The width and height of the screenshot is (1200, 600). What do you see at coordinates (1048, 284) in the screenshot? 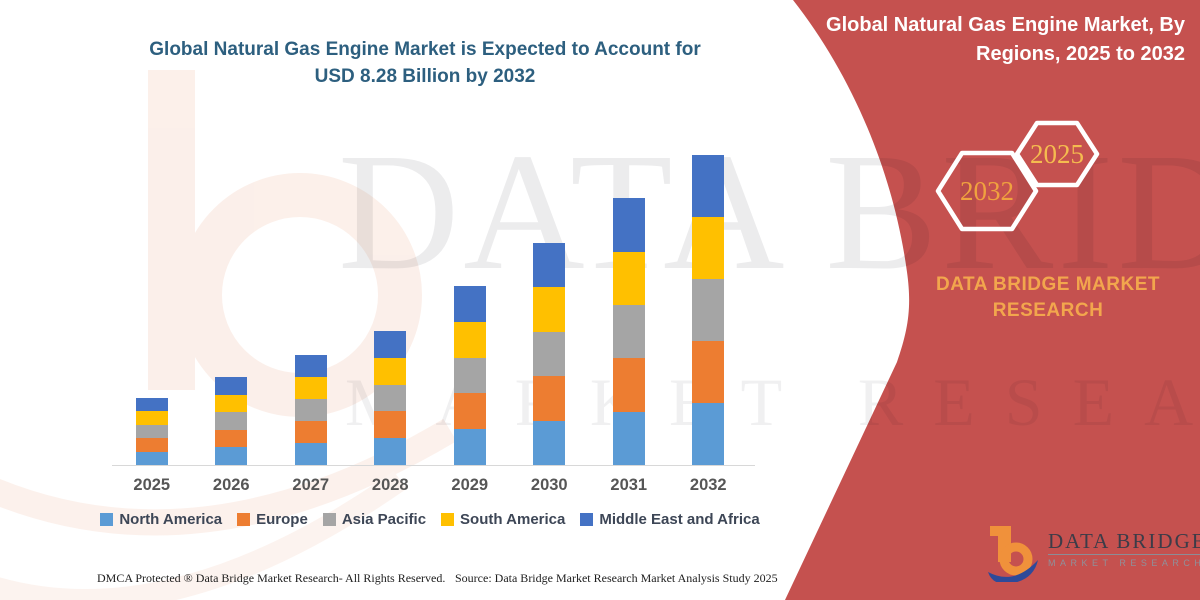
I see `brand-line1: DATA BRIDGE MARKET` at bounding box center [1048, 284].